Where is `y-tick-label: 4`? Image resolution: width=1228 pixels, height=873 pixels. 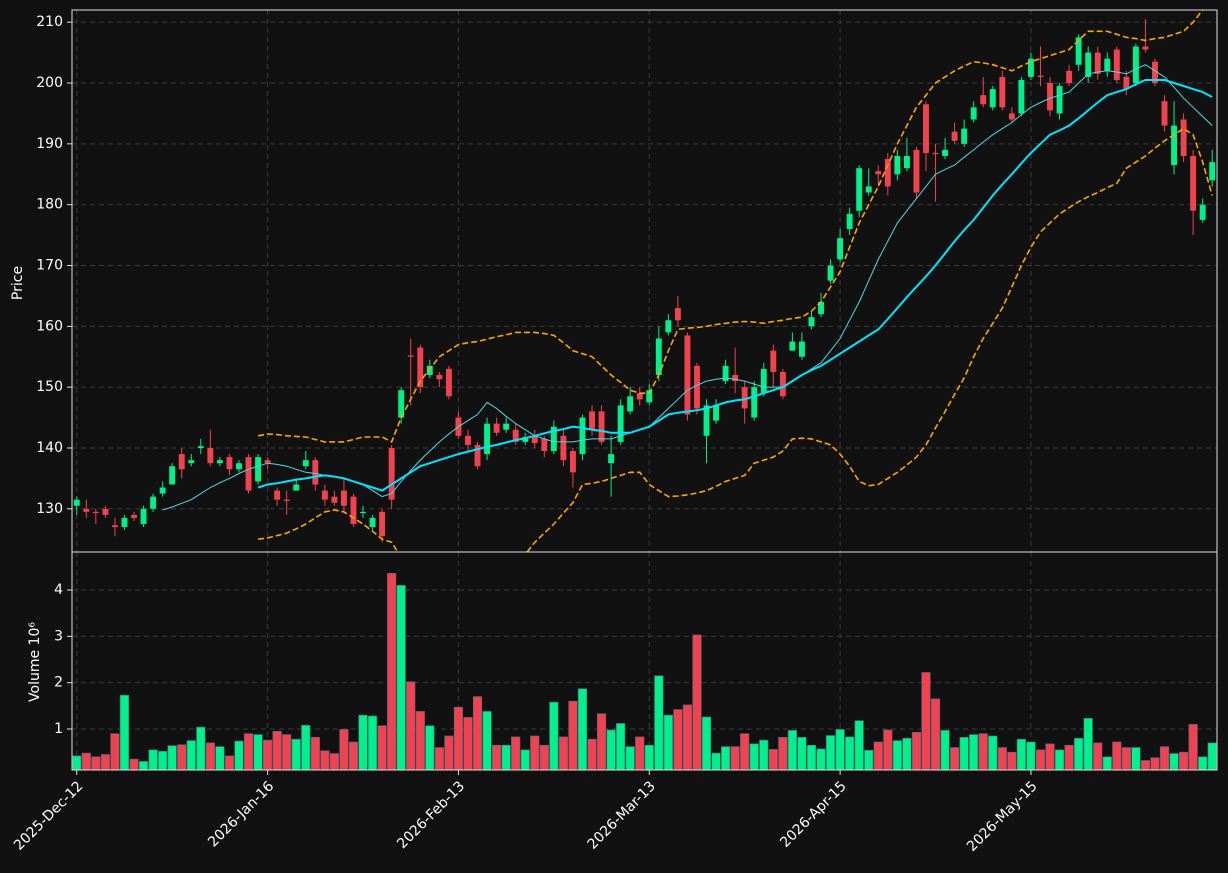 y-tick-label: 4 is located at coordinates (58, 590).